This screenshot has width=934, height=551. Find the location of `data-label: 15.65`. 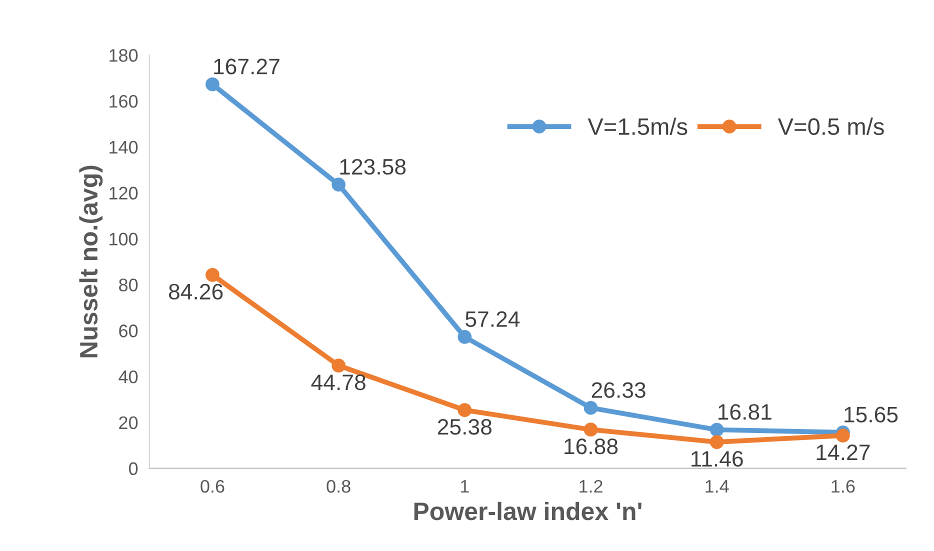

data-label: 15.65 is located at coordinates (871, 414).